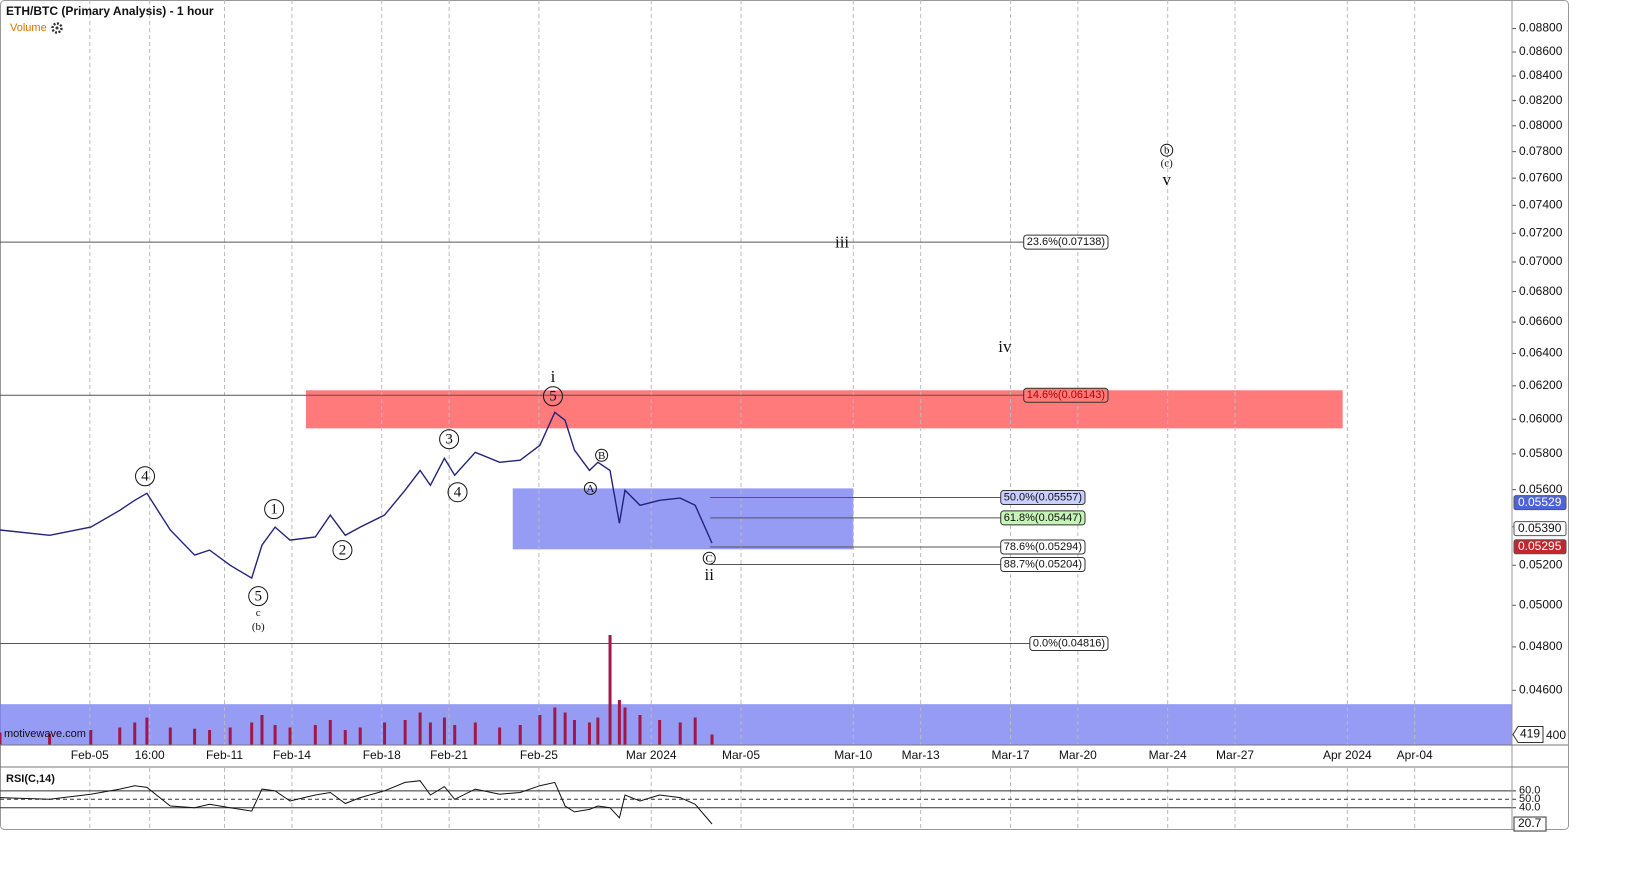 The image size is (1637, 870). I want to click on fib-label: 0.0%(0.04816), so click(1069, 643).